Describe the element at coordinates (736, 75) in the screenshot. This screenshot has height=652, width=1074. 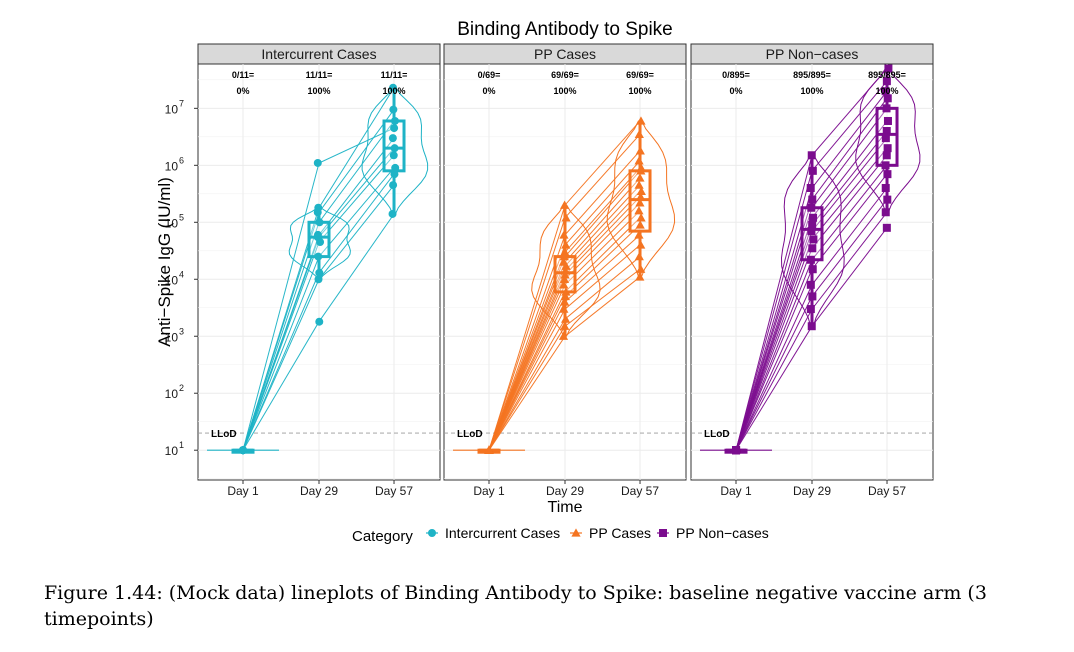
I see `response-rate-label: 0/895=` at that location.